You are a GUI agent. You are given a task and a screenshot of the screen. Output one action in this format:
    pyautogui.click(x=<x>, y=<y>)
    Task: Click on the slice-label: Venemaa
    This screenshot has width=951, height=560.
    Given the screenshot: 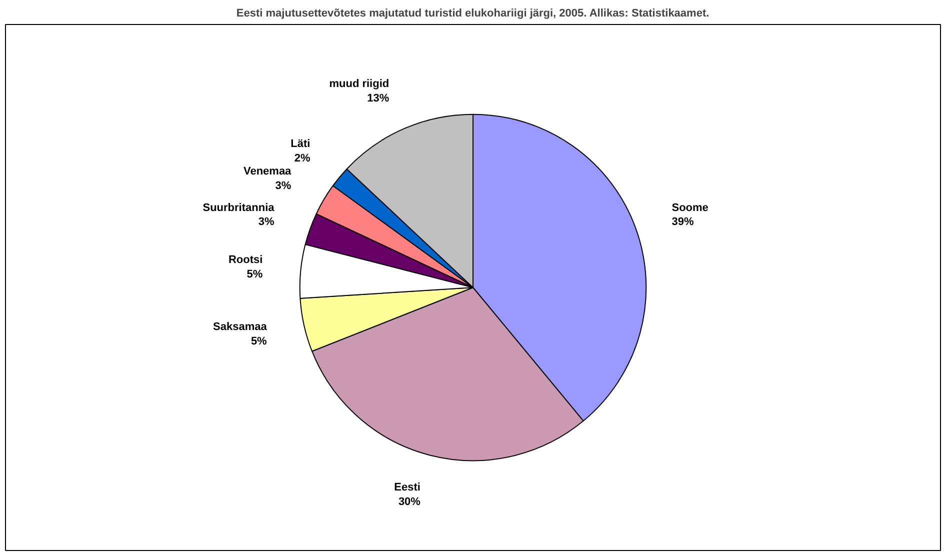 What is the action you would take?
    pyautogui.click(x=267, y=171)
    